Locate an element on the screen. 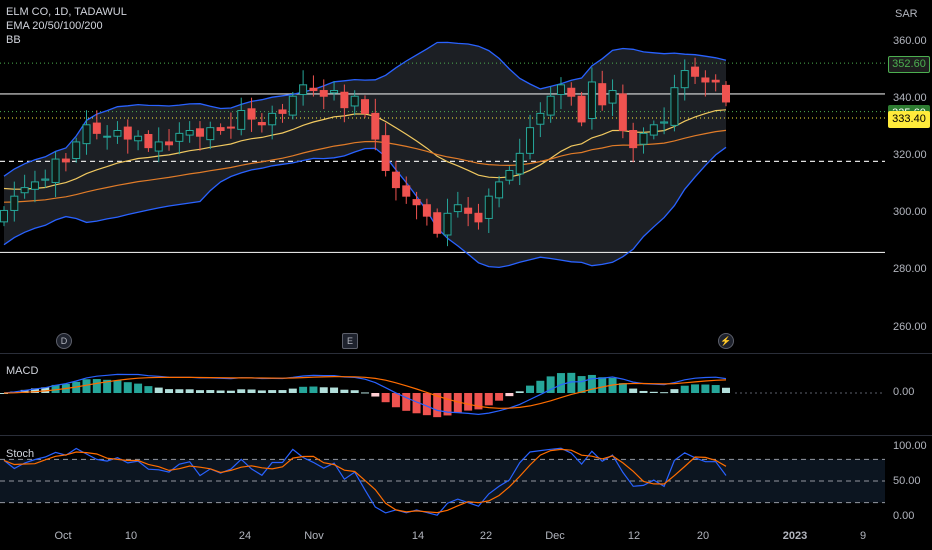 Image resolution: width=932 pixels, height=550 pixels. time-tick: Nov is located at coordinates (314, 536).